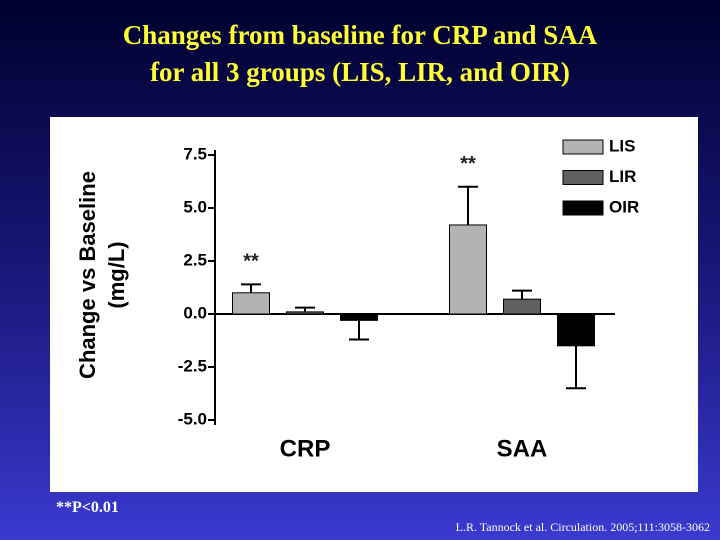 The image size is (720, 540). What do you see at coordinates (305, 448) in the screenshot?
I see `x-tick-label: CRP` at bounding box center [305, 448].